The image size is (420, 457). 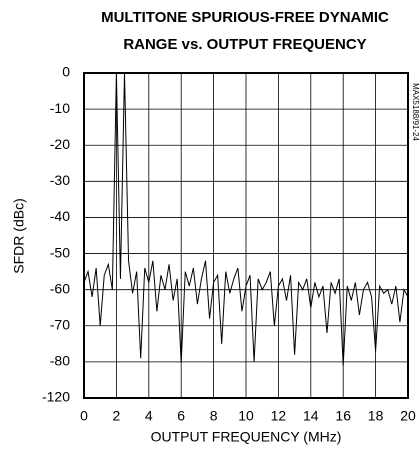 What do you see at coordinates (60, 216) in the screenshot?
I see `y-tick-label: -40` at bounding box center [60, 216].